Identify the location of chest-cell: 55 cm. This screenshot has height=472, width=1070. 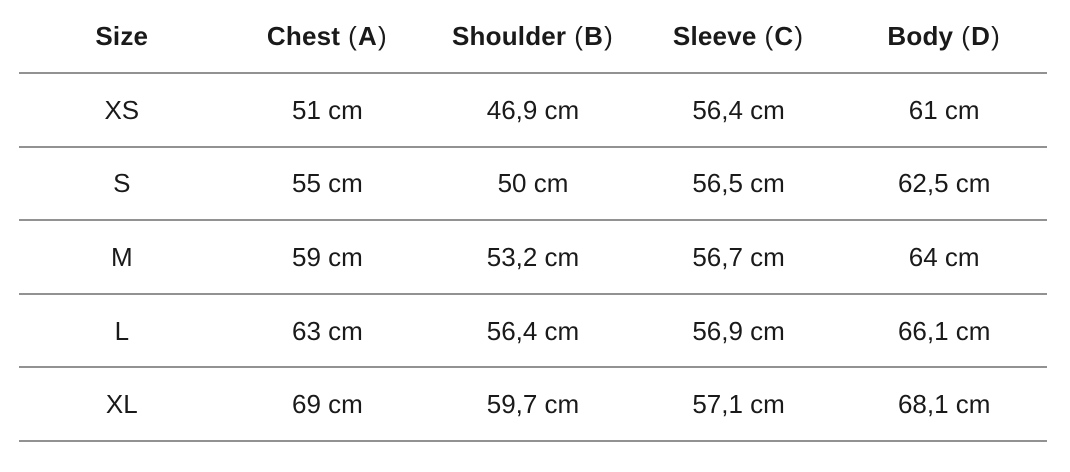
(327, 184).